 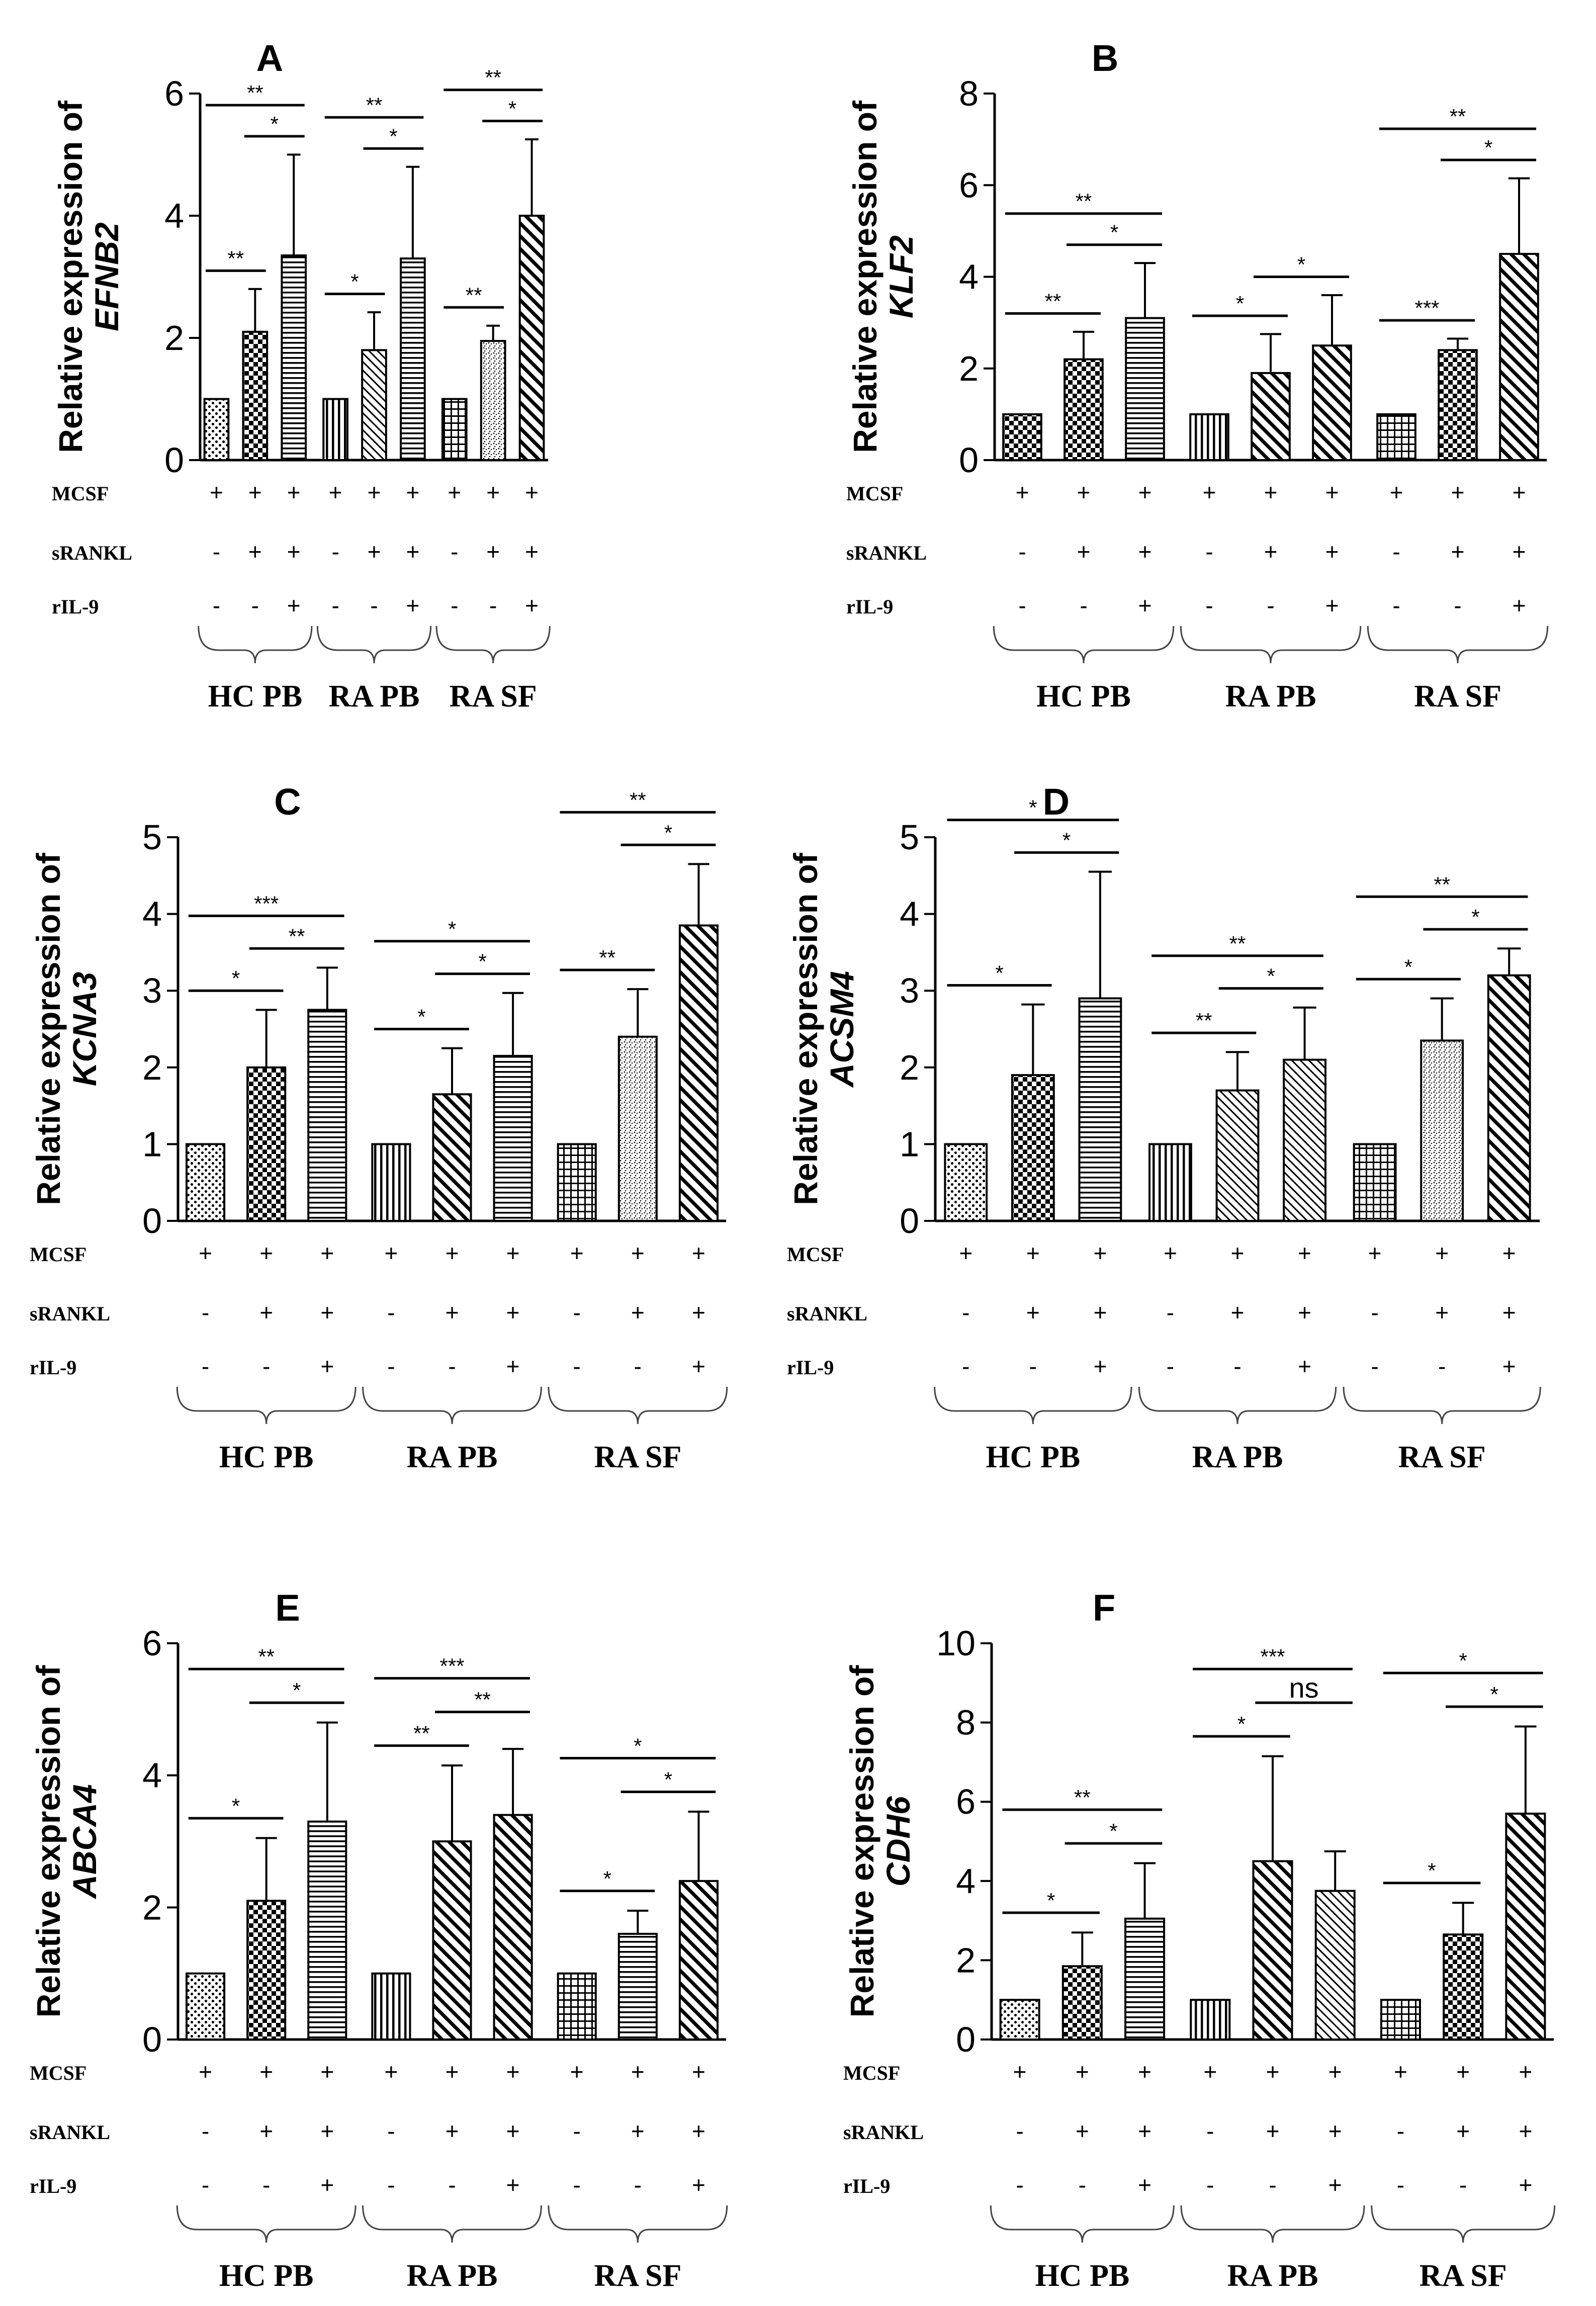 What do you see at coordinates (969, 460) in the screenshot?
I see `y-tick-label: 0` at bounding box center [969, 460].